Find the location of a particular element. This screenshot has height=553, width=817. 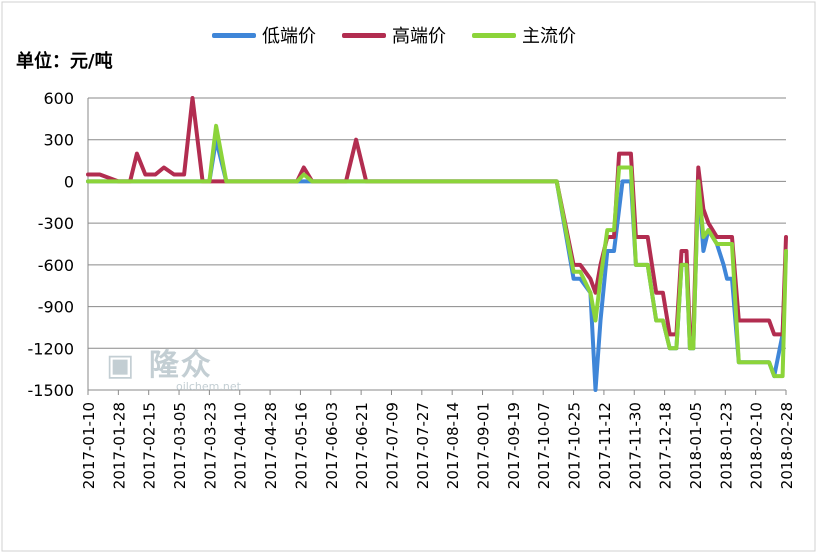

x-tick-label: 2018-01-23 is located at coordinates (726, 445).